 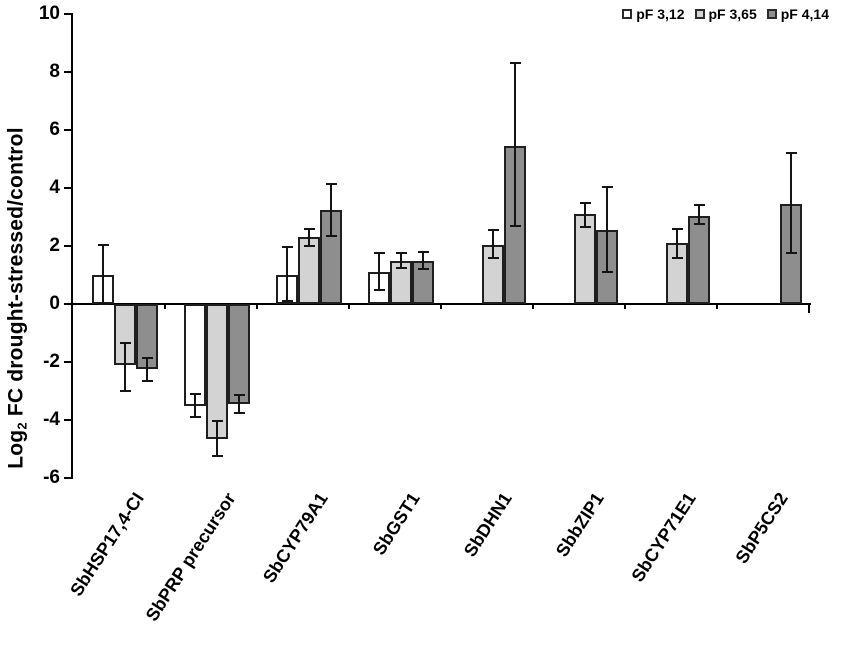 I want to click on y-tick-label: 10, so click(x=49, y=13).